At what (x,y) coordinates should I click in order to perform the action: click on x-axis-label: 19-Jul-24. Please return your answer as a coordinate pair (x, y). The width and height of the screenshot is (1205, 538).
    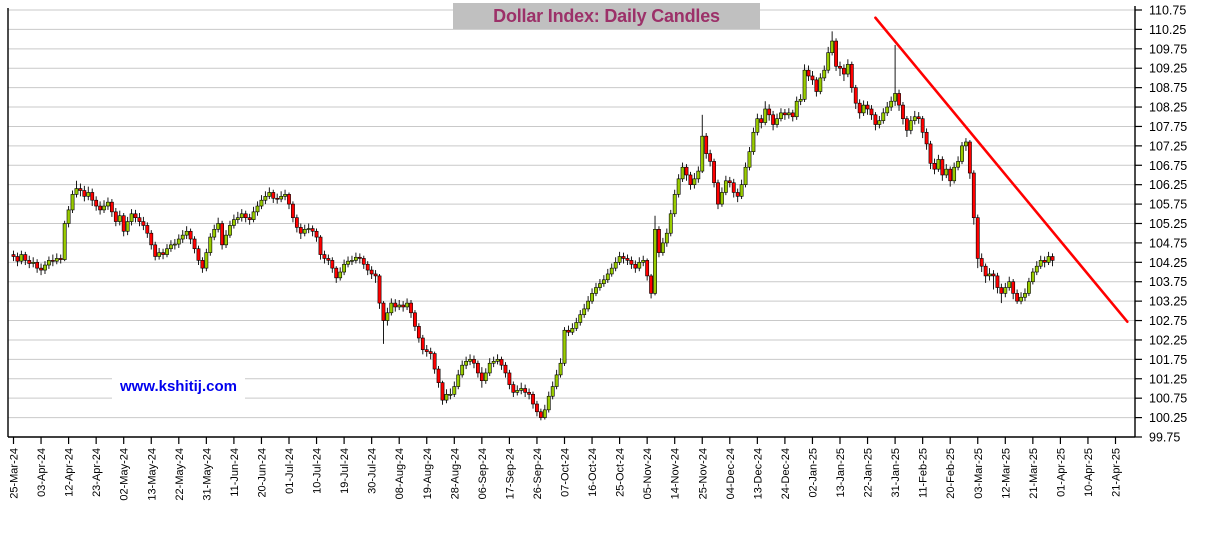
    Looking at the image, I should click on (345, 471).